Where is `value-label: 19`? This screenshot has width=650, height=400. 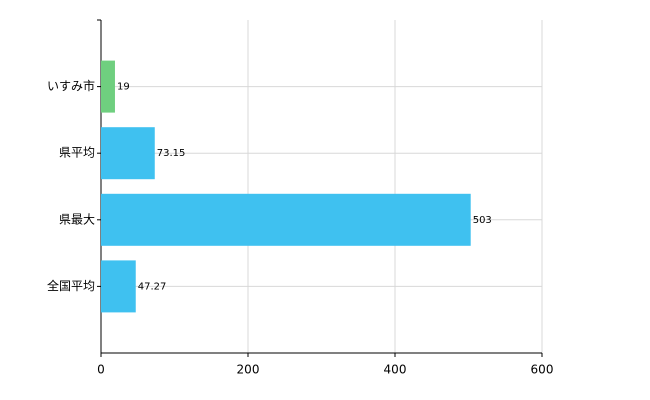 value-label: 19 is located at coordinates (123, 87).